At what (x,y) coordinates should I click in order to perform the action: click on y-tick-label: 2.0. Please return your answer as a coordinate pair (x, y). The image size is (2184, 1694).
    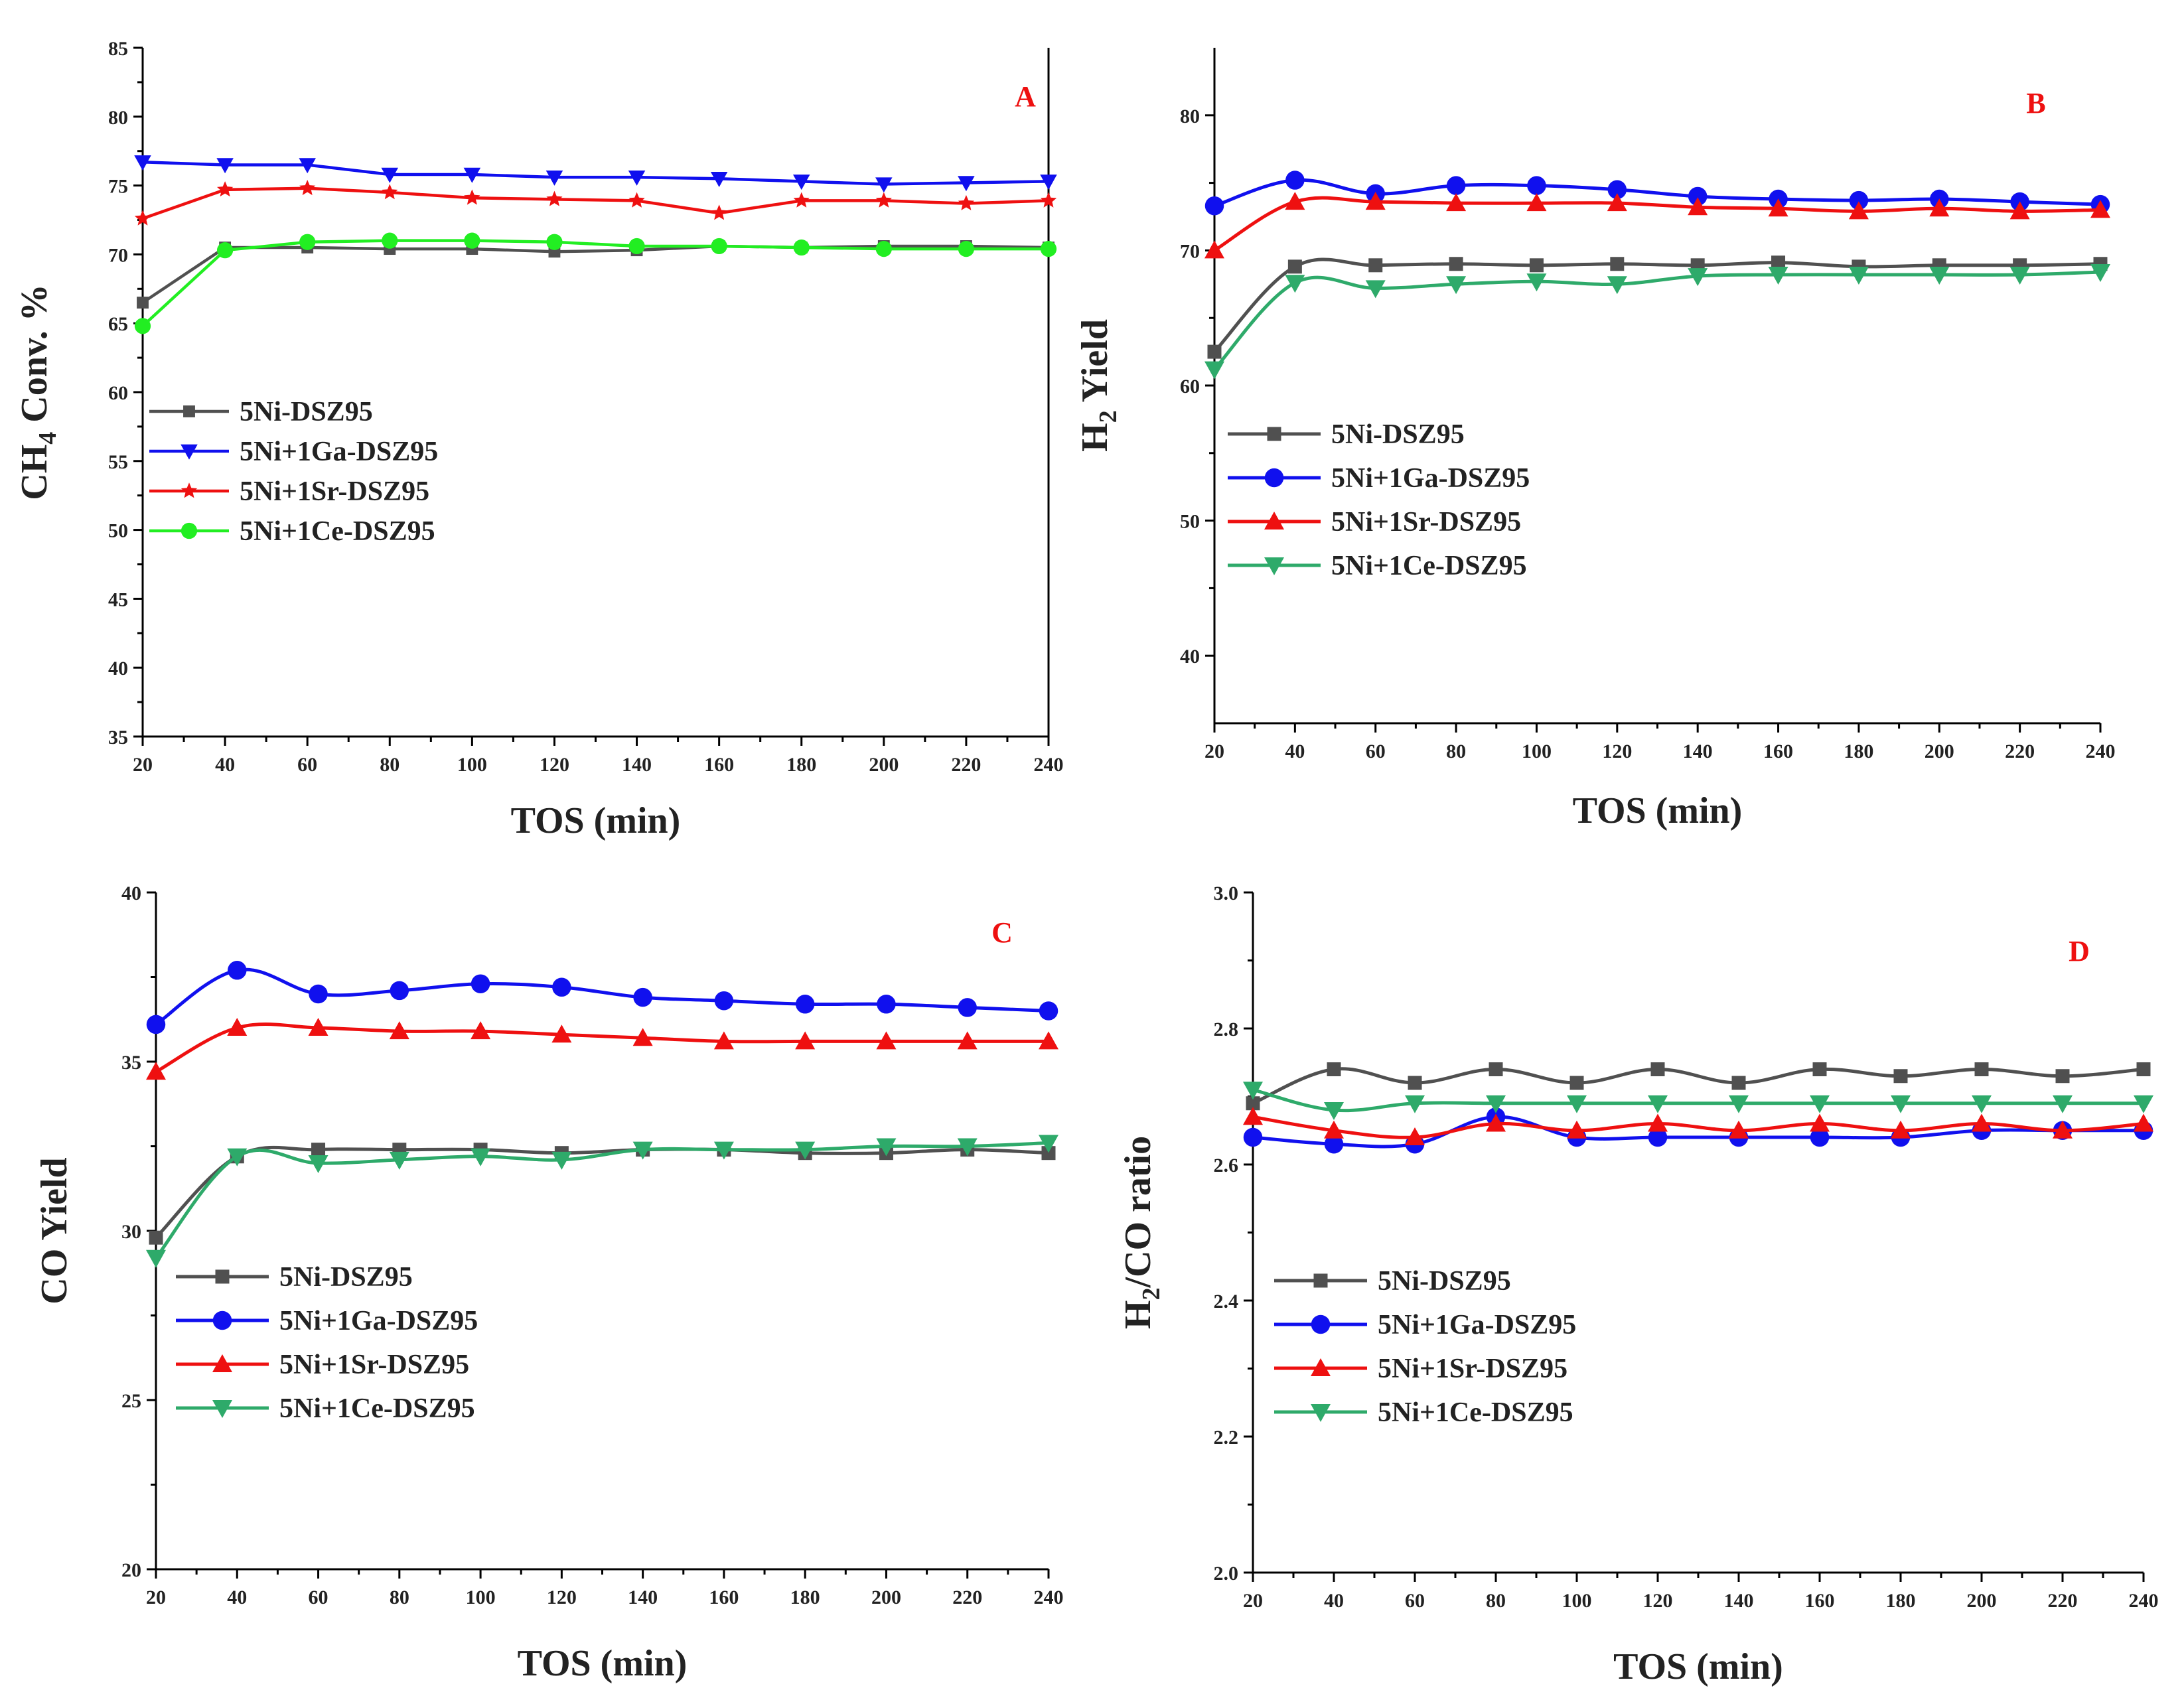
    Looking at the image, I should click on (1226, 1574).